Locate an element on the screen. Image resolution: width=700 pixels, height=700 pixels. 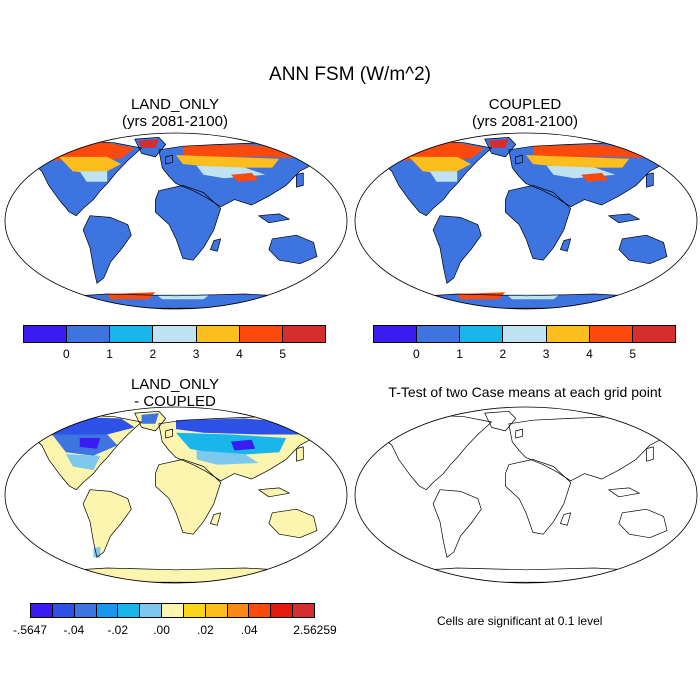
land-uk is located at coordinates (169, 159).